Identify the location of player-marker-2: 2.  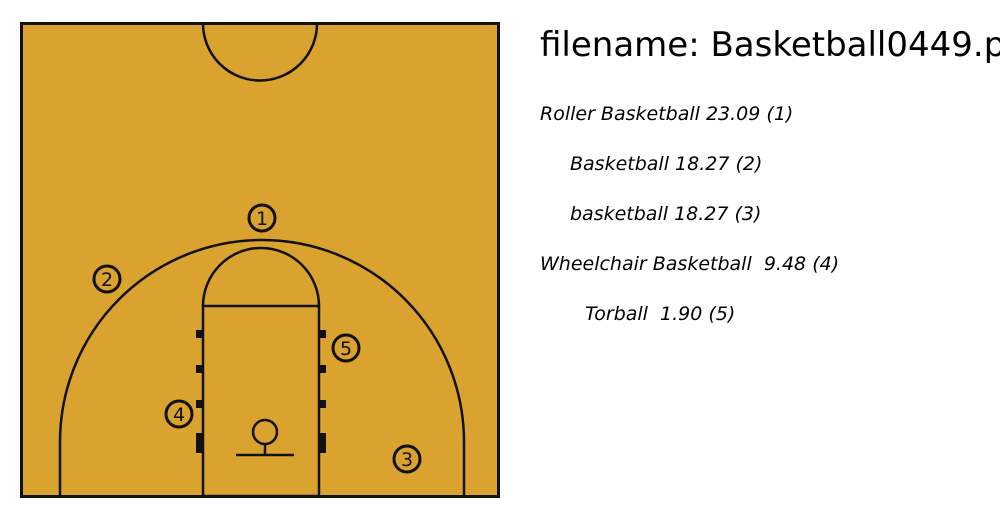
(107, 279).